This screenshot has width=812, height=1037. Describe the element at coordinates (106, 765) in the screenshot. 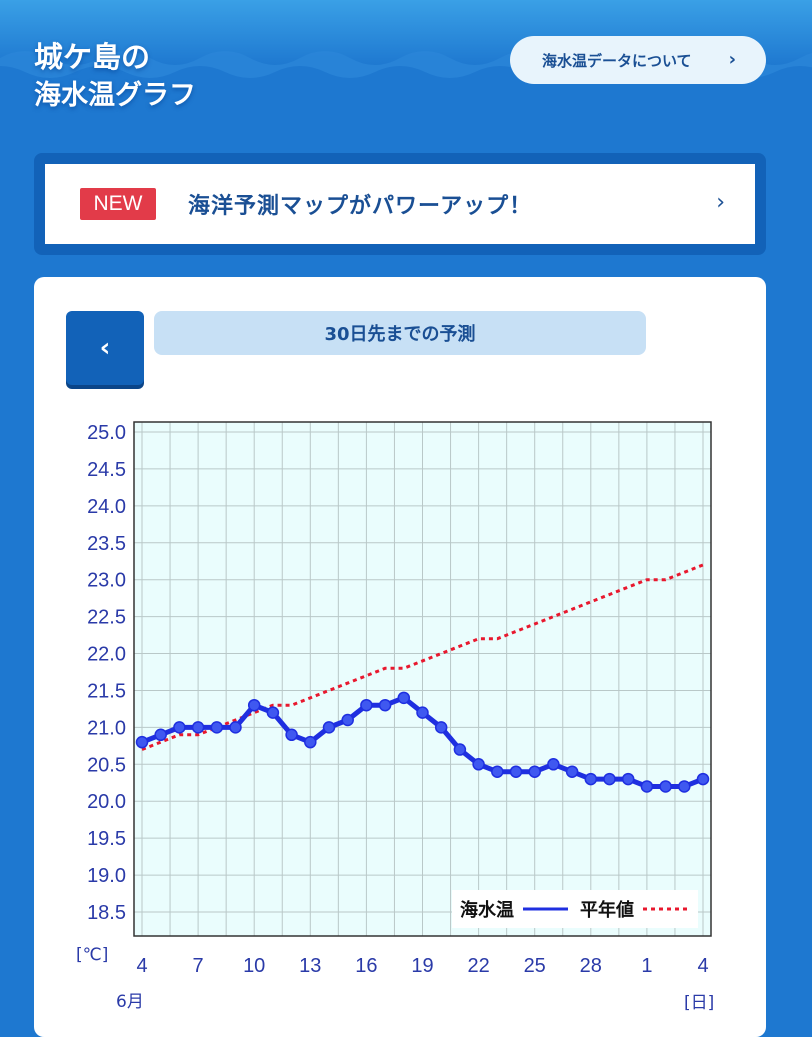

I see `y-tick-label: 20.5` at that location.